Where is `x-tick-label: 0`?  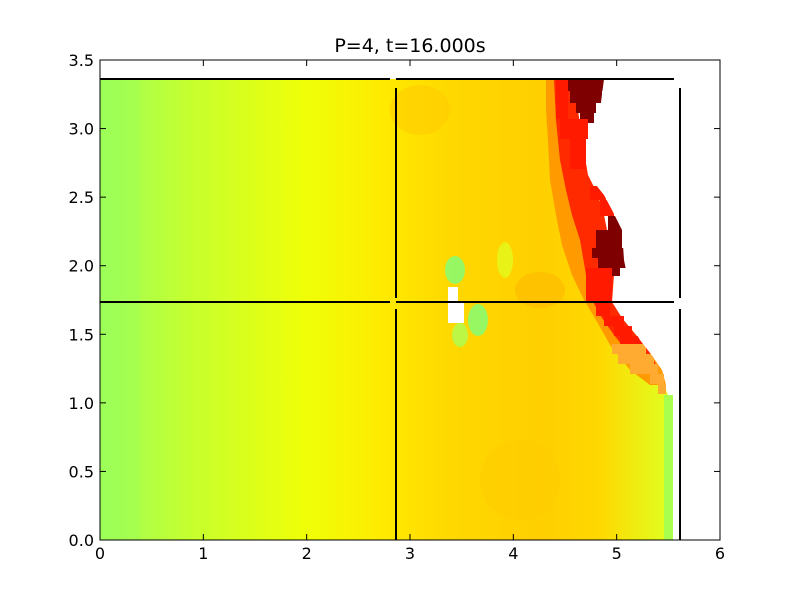 x-tick-label: 0 is located at coordinates (100, 553).